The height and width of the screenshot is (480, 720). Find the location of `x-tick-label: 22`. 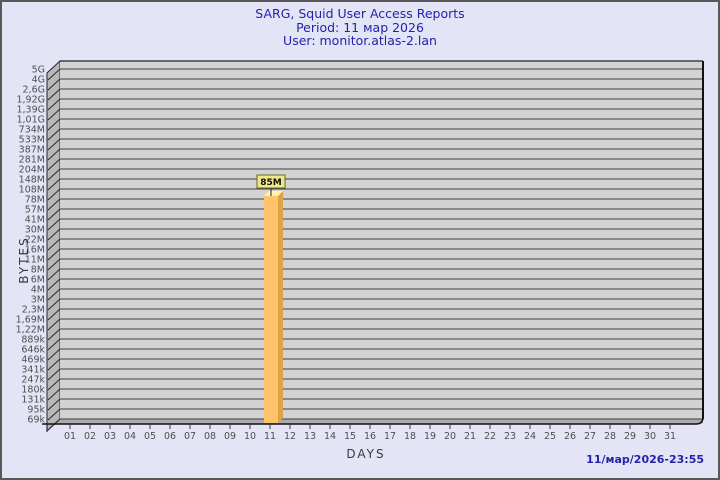

x-tick-label: 22 is located at coordinates (490, 436).